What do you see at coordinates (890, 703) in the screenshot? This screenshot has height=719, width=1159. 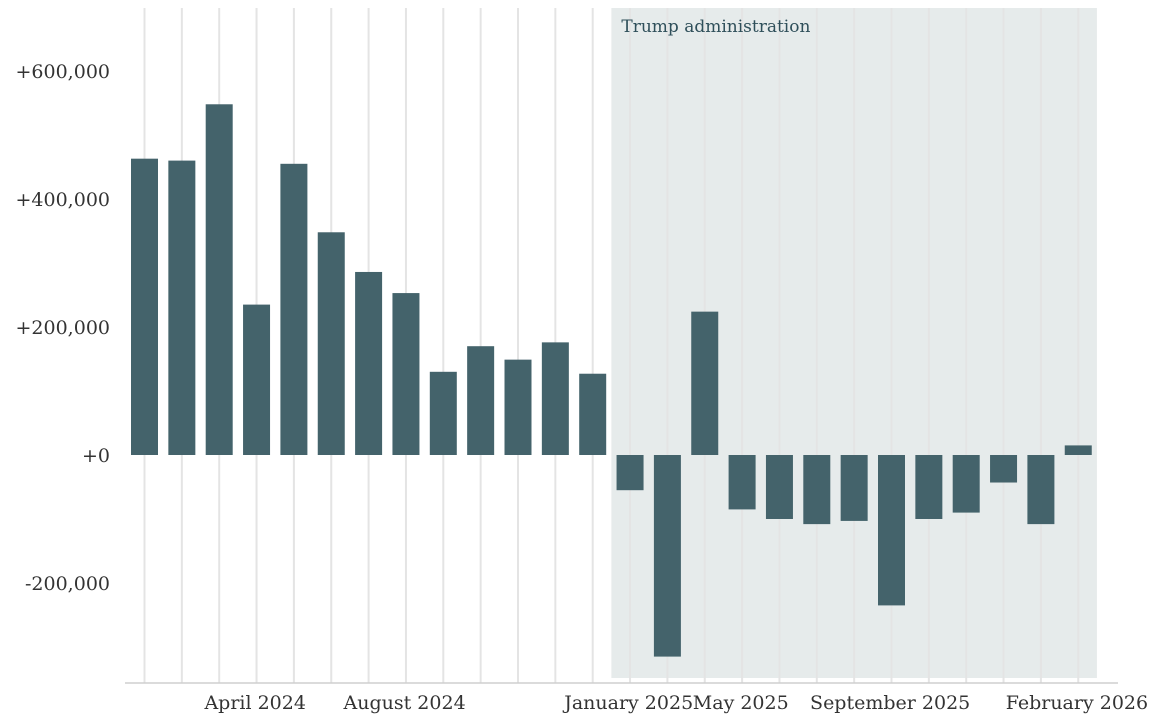 I see `x-tick-label: September 2025` at bounding box center [890, 703].